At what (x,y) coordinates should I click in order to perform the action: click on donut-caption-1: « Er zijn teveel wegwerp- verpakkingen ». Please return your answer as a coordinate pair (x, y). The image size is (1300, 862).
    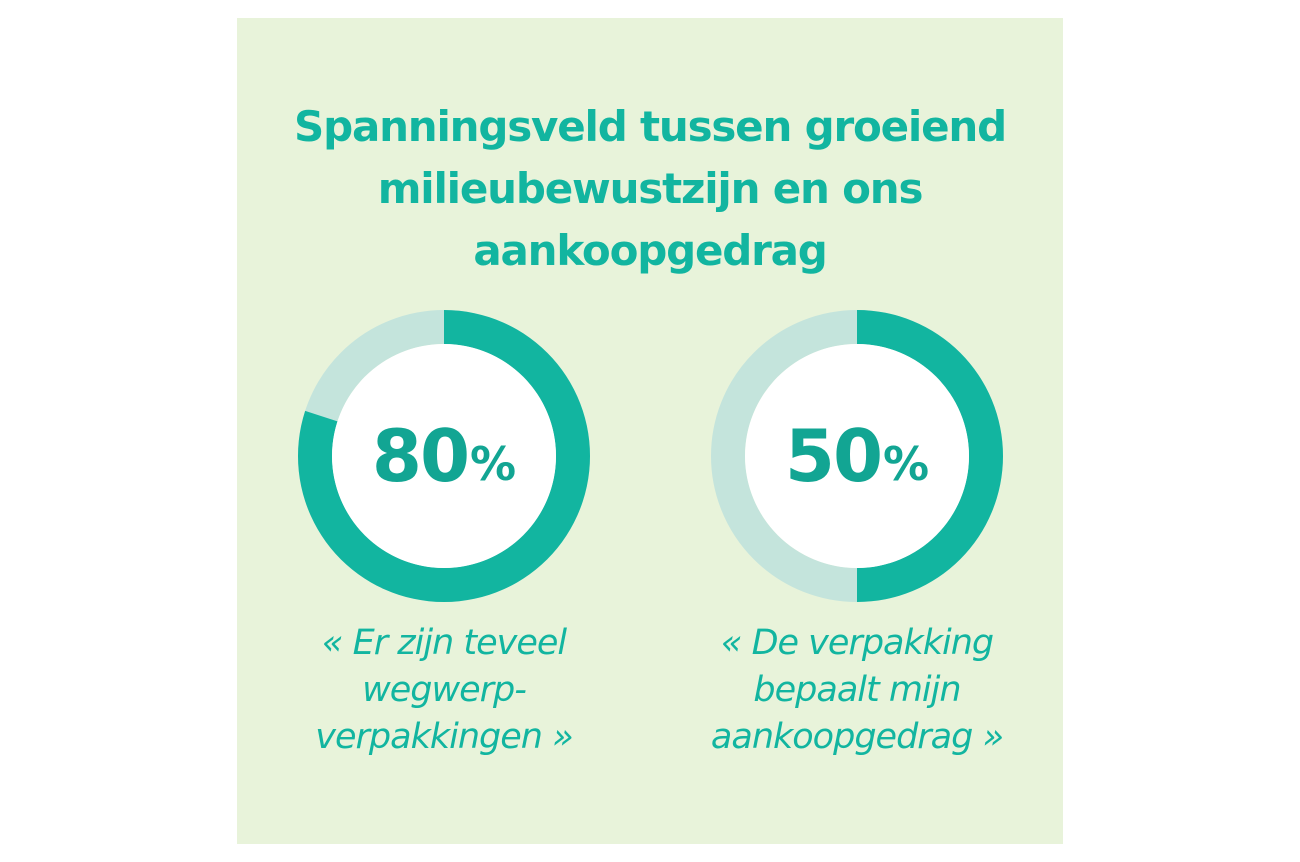
    Looking at the image, I should click on (444, 690).